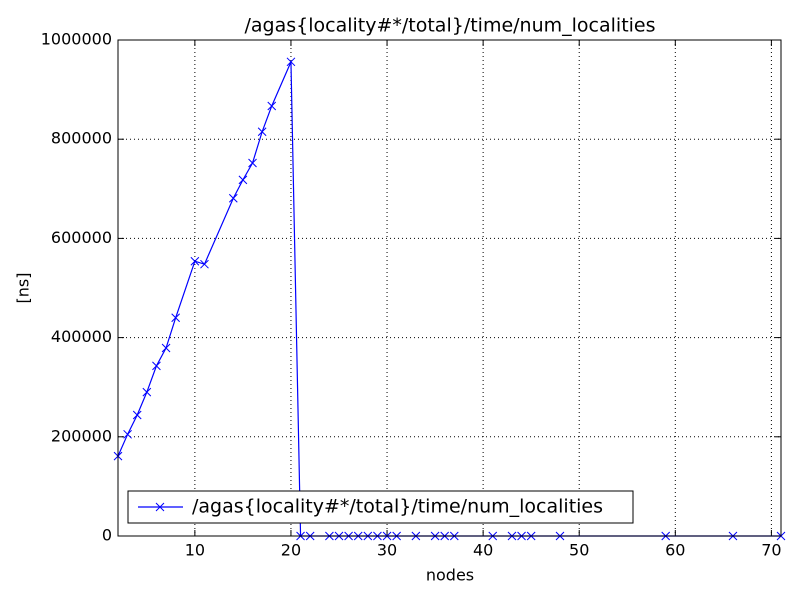 The width and height of the screenshot is (800, 600). What do you see at coordinates (450, 575) in the screenshot?
I see `x-axis-label: nodes` at bounding box center [450, 575].